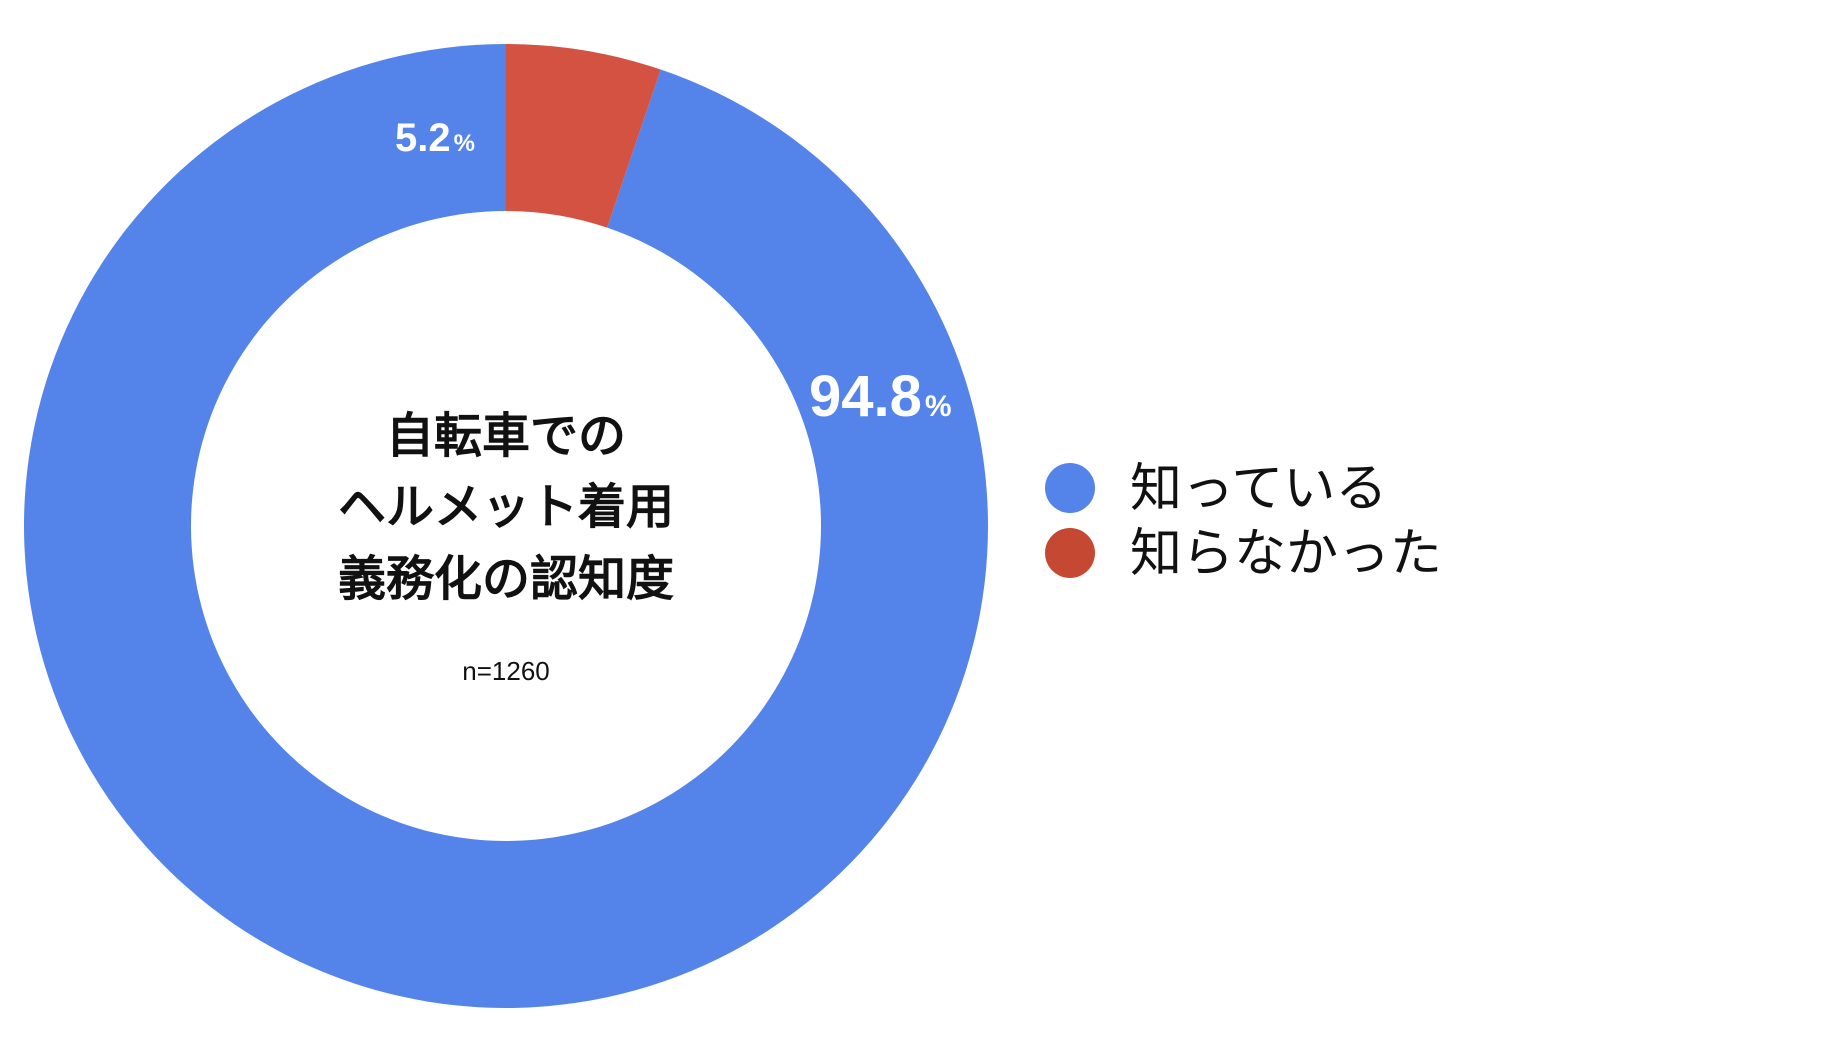  What do you see at coordinates (1070, 553) in the screenshot?
I see `legend-marker-unknown` at bounding box center [1070, 553].